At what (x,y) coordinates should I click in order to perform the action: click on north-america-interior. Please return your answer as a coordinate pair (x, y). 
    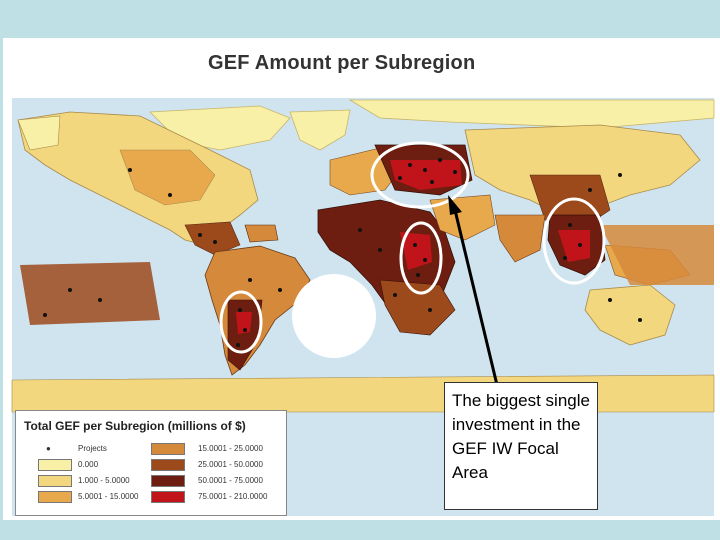
    Looking at the image, I should click on (167, 177).